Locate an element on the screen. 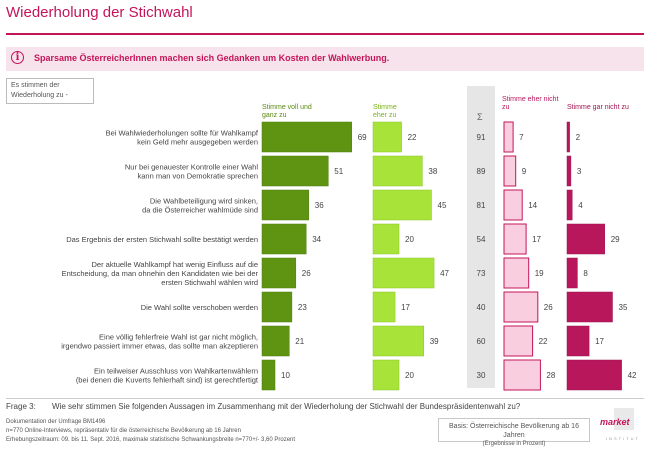 The width and height of the screenshot is (650, 450). data-label-agree-full: 34 is located at coordinates (316, 239).